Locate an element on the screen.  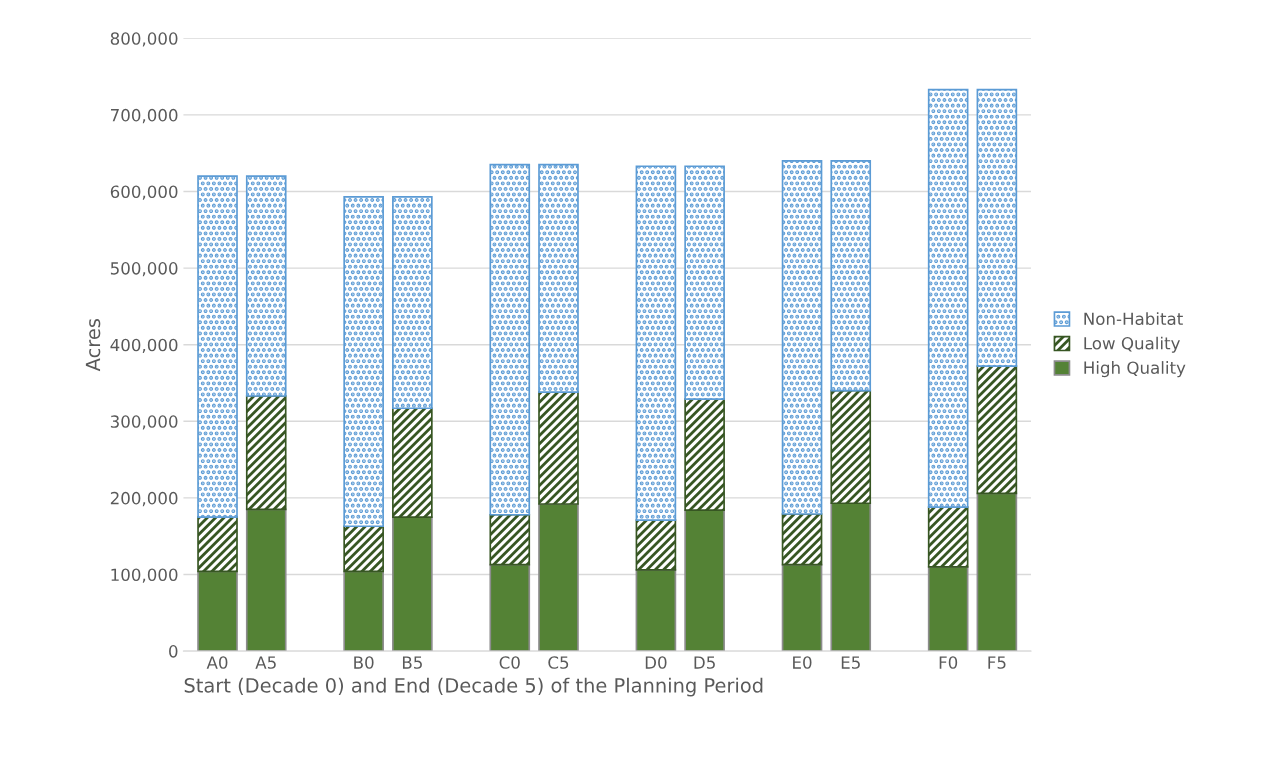
y-tick-label: 800,000 is located at coordinates (144, 39).